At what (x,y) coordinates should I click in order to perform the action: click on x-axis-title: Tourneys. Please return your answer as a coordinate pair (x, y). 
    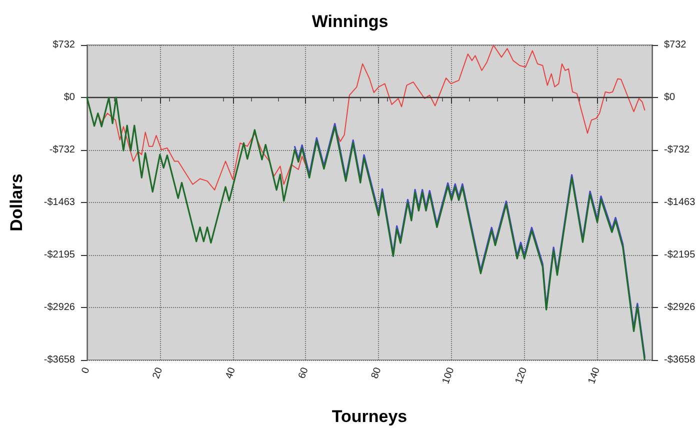
    Looking at the image, I should click on (370, 416).